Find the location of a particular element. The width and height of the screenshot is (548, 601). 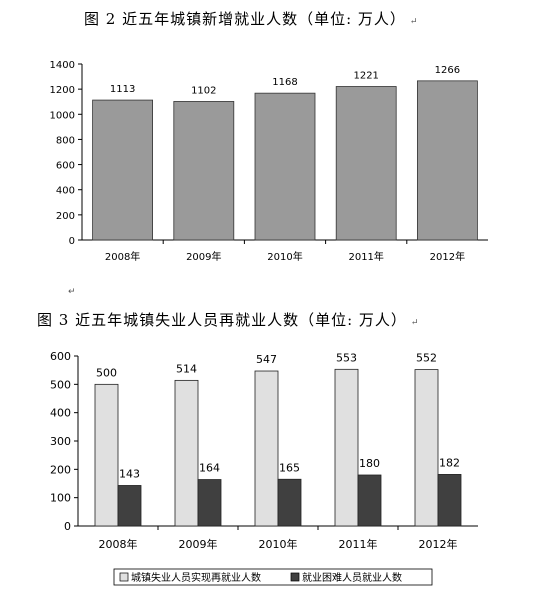

data-label: 500 is located at coordinates (106, 372).